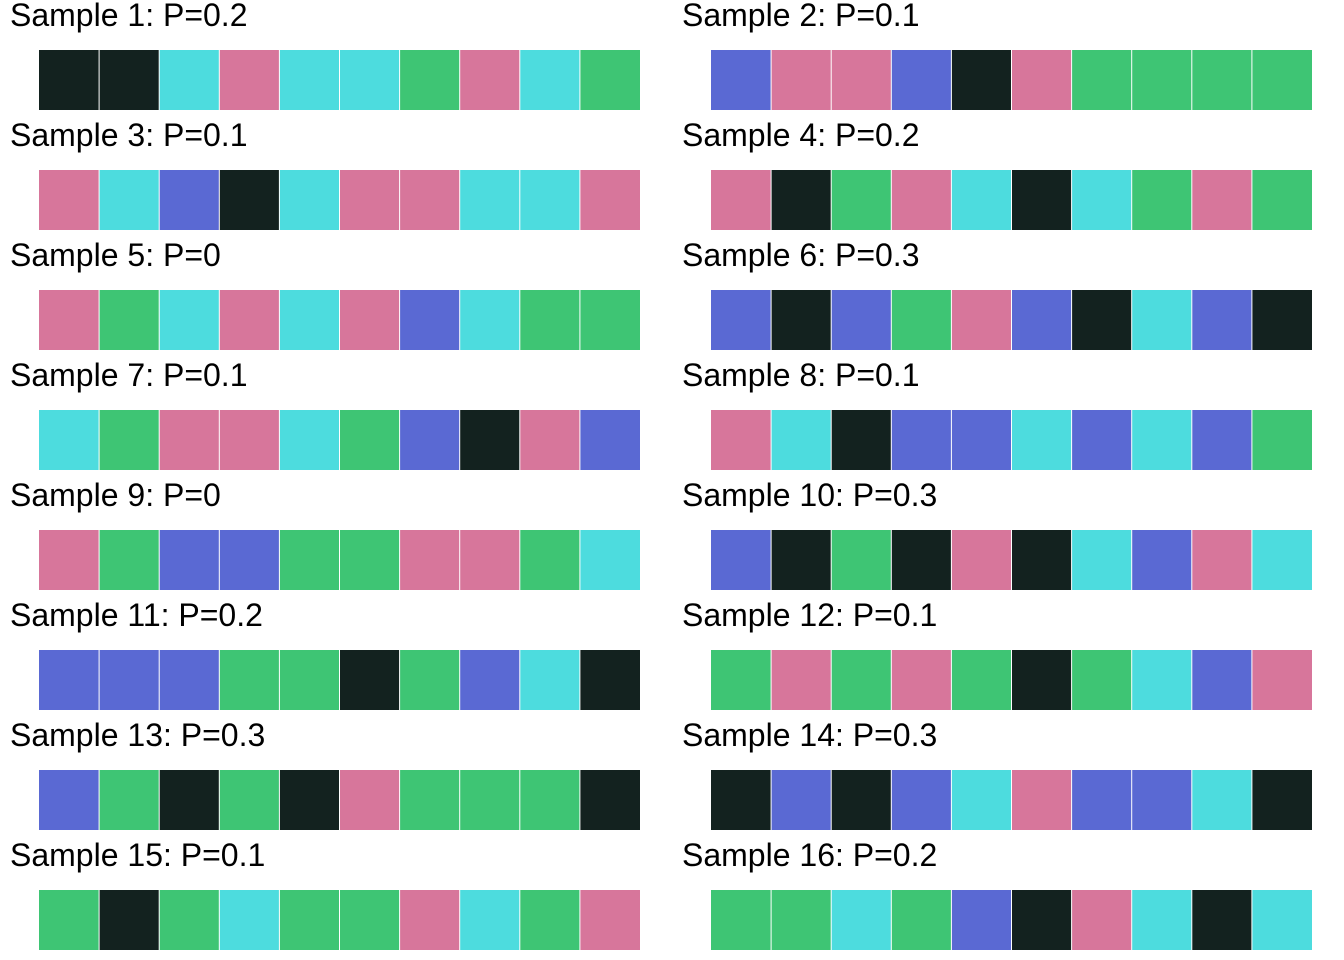  Describe the element at coordinates (138, 855) in the screenshot. I see `sample-title: Sample 15: P=0.1` at that location.